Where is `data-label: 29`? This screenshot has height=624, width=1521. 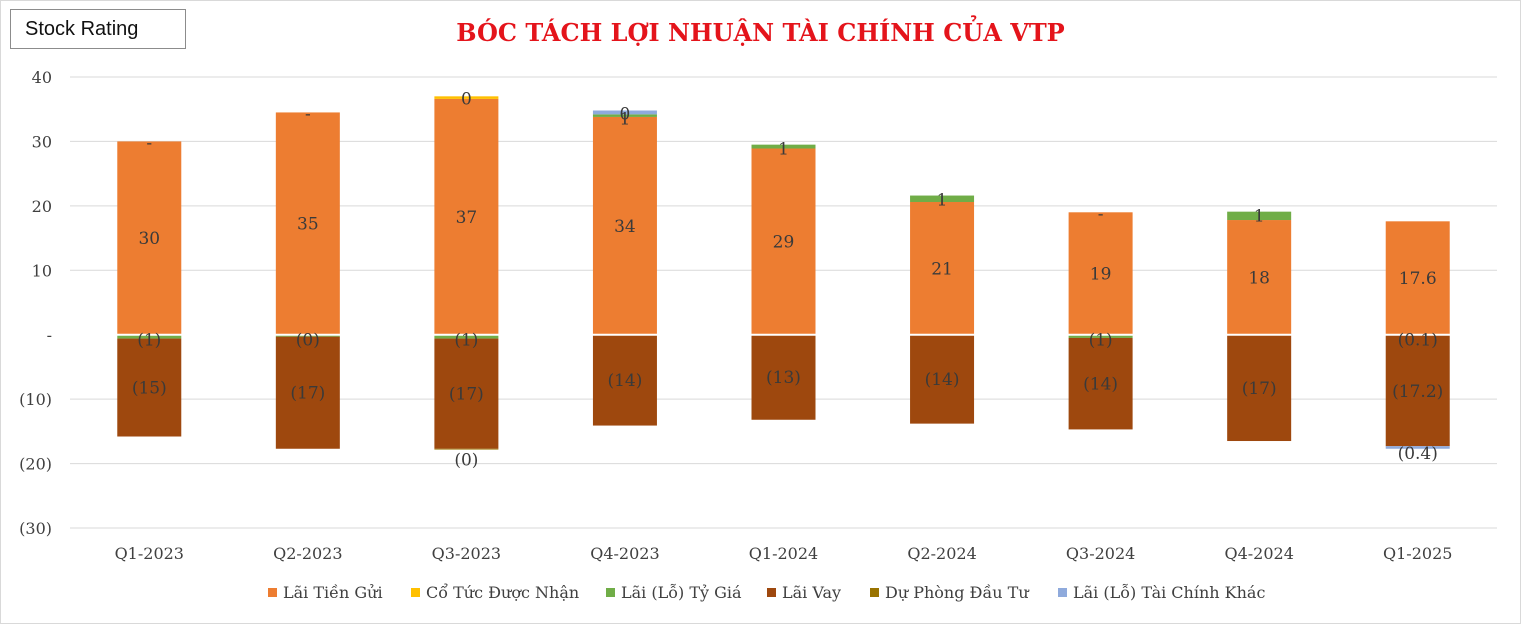 data-label: 29 is located at coordinates (784, 243).